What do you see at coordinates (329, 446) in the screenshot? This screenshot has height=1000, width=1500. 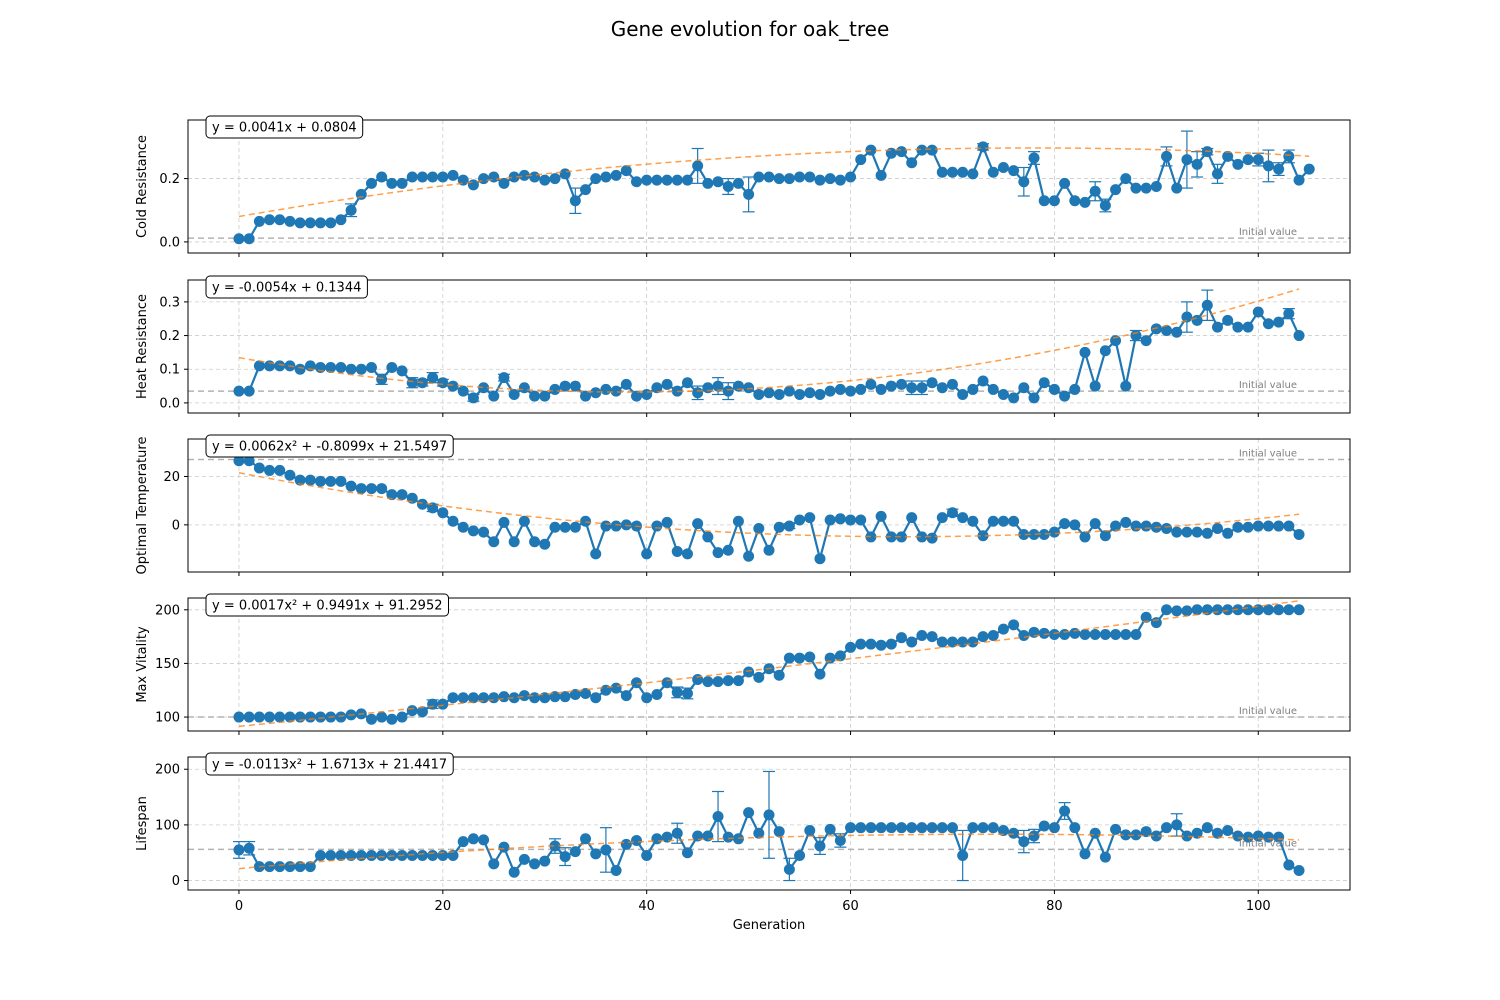 I see `equation-box: y = 0.0062x² + -0.8099x + 21.5497` at bounding box center [329, 446].